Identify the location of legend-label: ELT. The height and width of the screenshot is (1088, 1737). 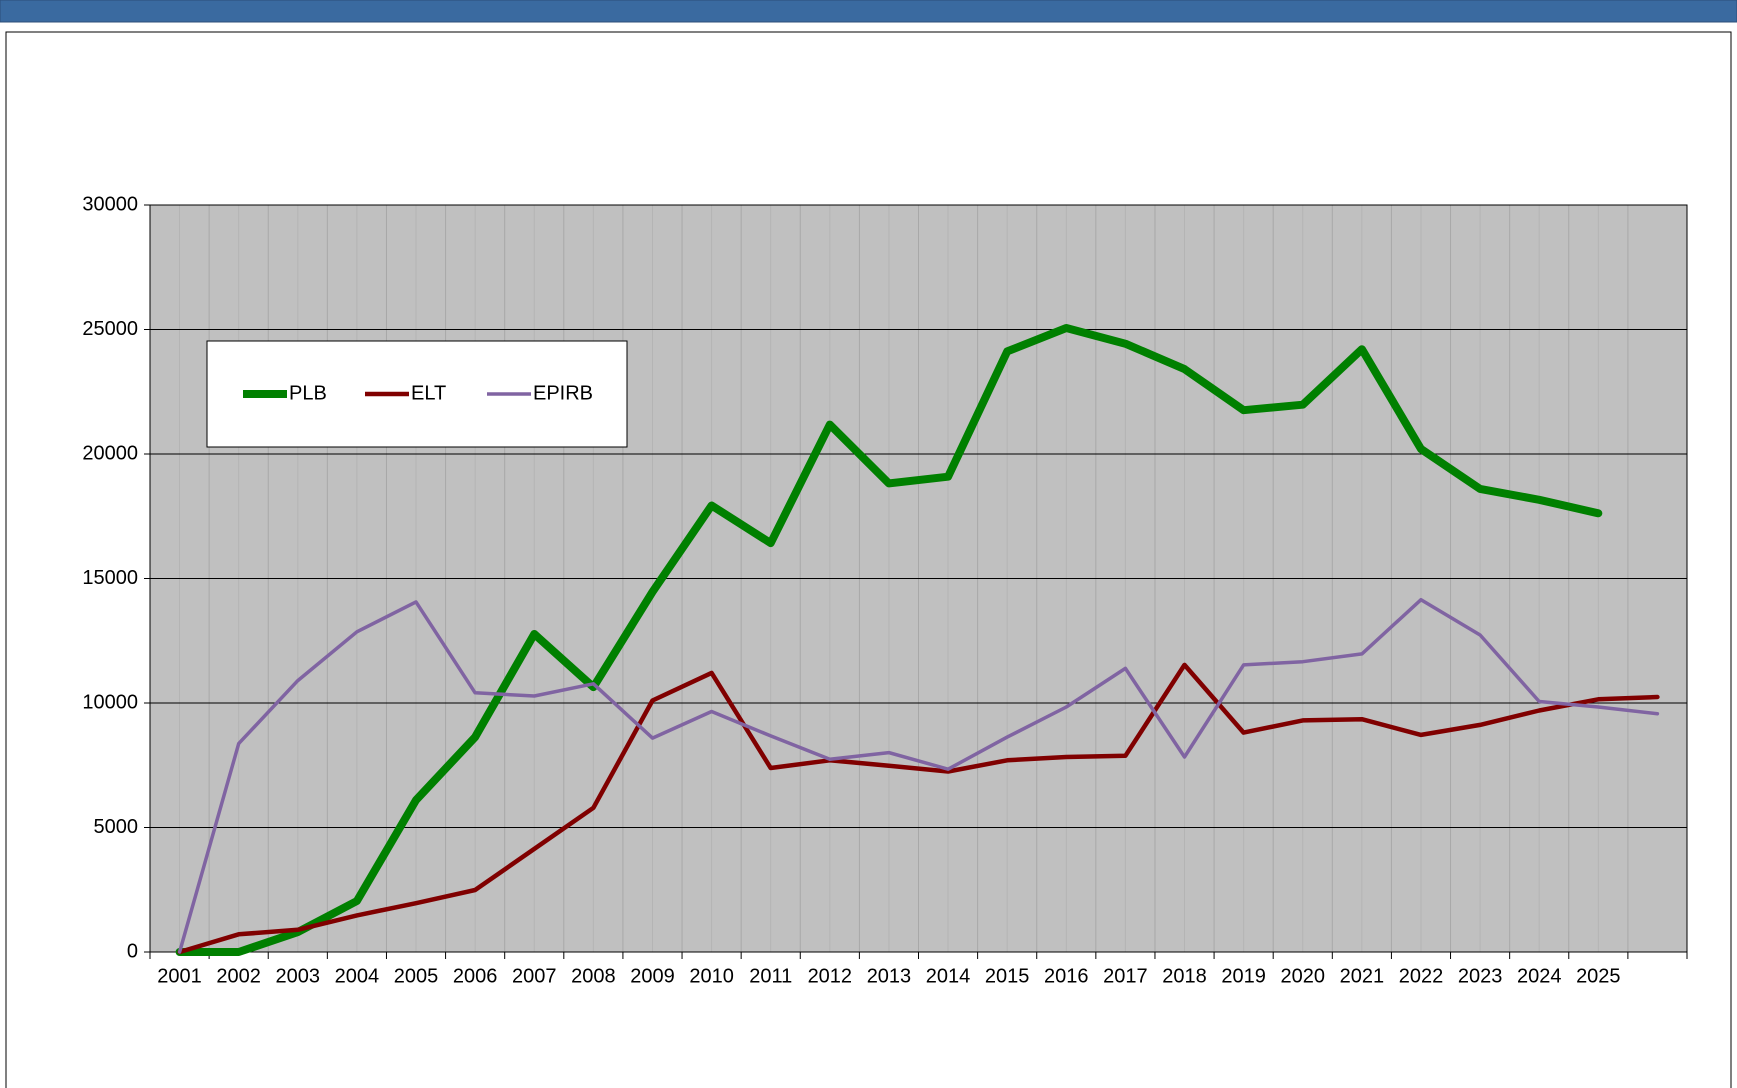
(428, 393).